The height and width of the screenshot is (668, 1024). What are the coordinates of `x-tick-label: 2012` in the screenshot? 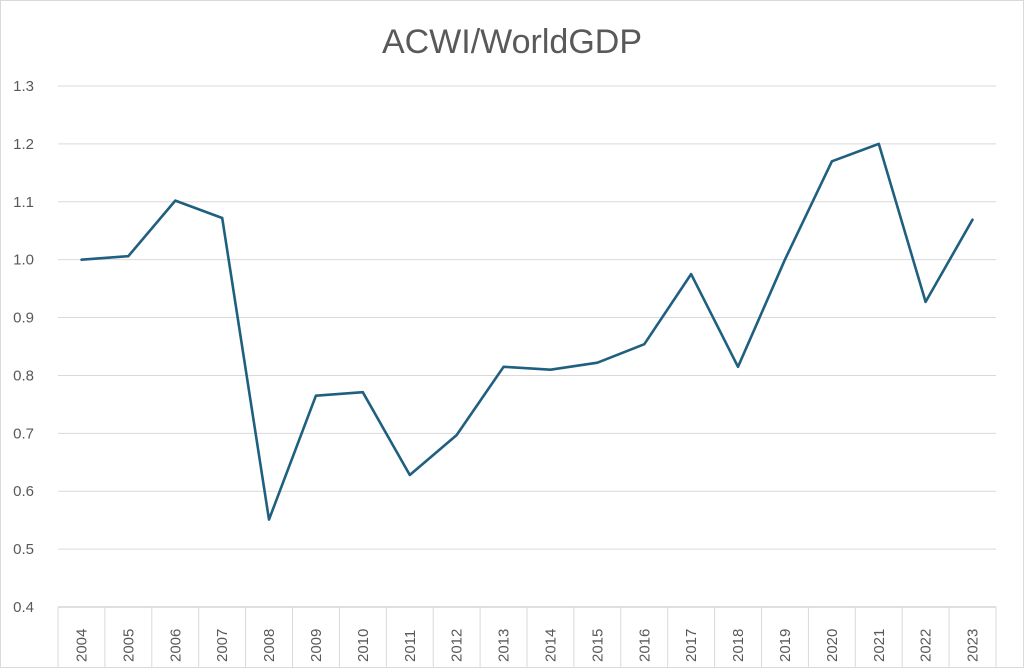 It's located at (457, 645).